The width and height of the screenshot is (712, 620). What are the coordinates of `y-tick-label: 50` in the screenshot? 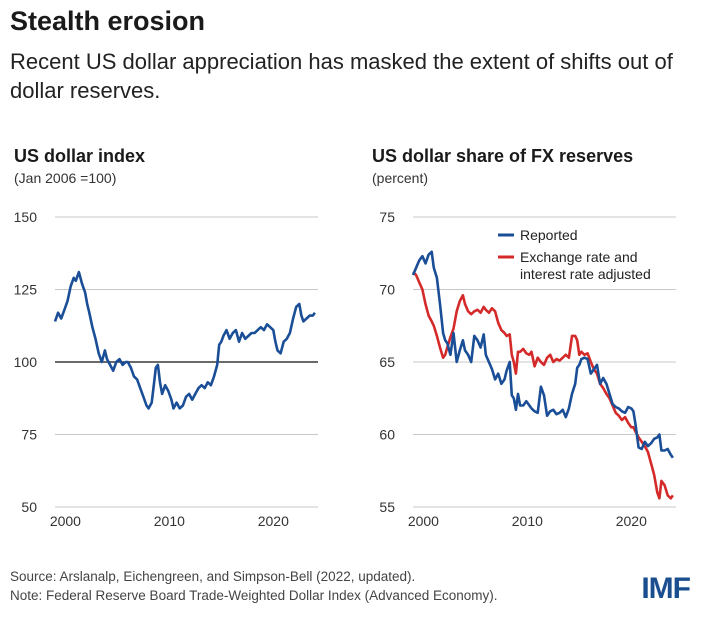 It's located at (29, 507).